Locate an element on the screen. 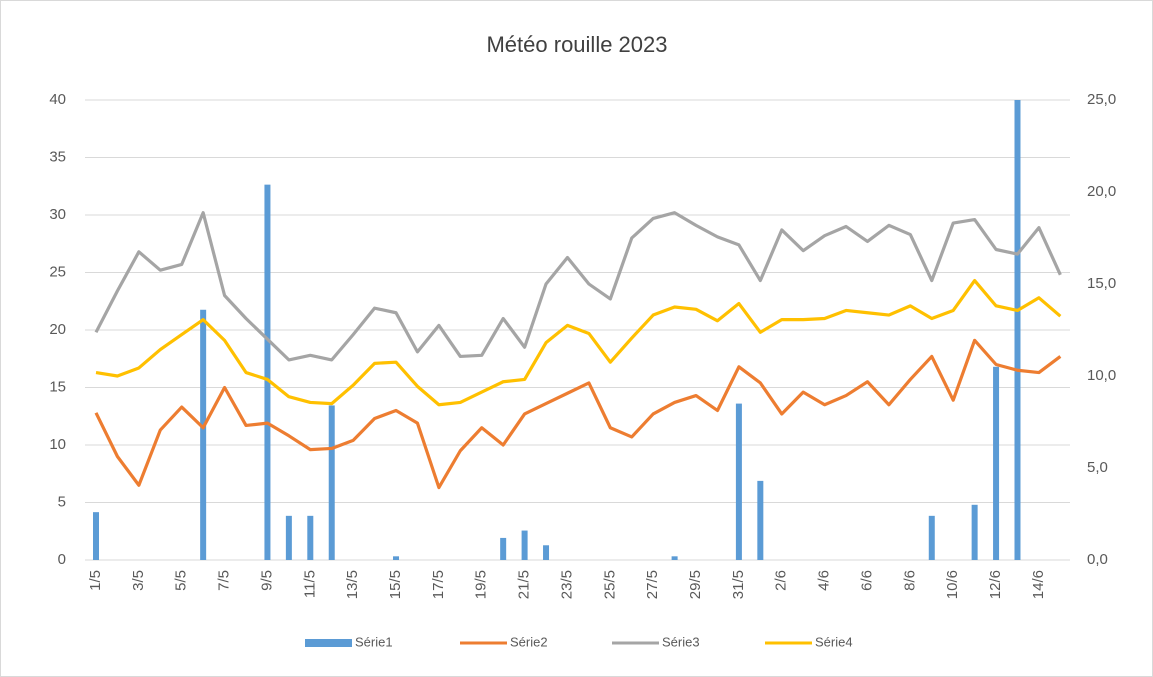 The width and height of the screenshot is (1153, 677). x-tick-label: 11/5 is located at coordinates (309, 584).